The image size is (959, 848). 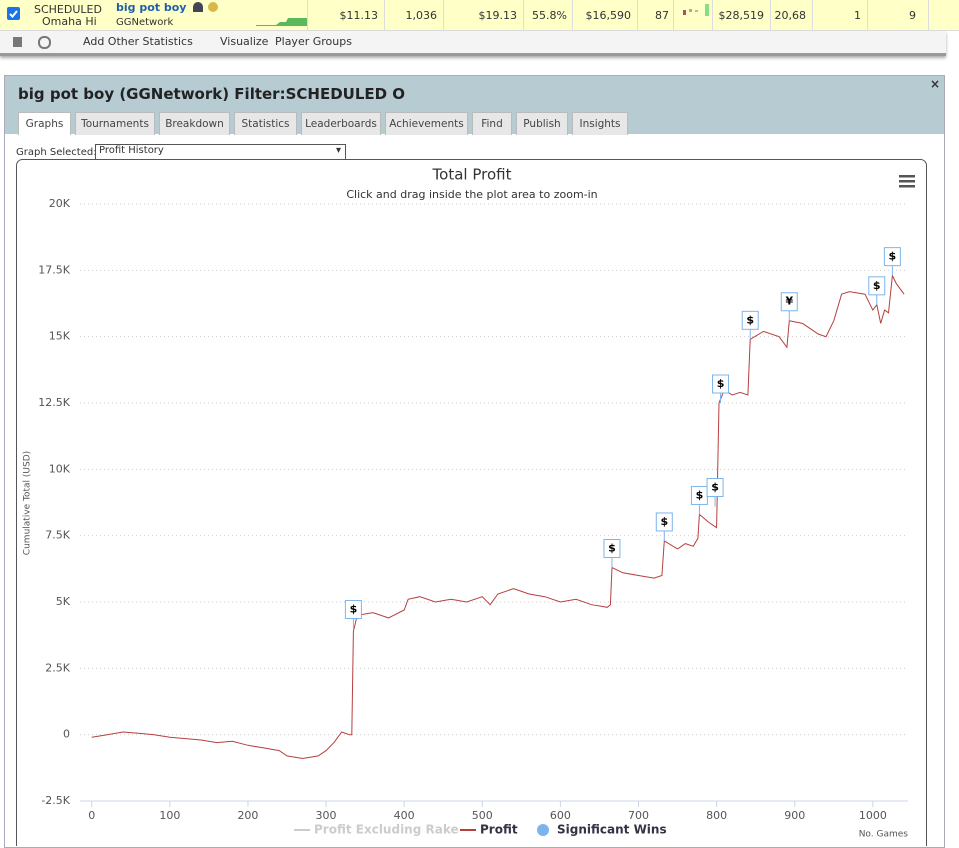 What do you see at coordinates (69, 21) in the screenshot?
I see `game: Omaha Hi` at bounding box center [69, 21].